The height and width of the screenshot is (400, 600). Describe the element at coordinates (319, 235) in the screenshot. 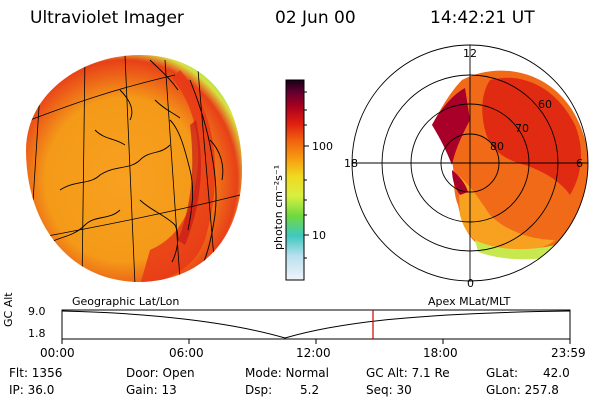

I see `colorbar-tick-10: 10` at that location.